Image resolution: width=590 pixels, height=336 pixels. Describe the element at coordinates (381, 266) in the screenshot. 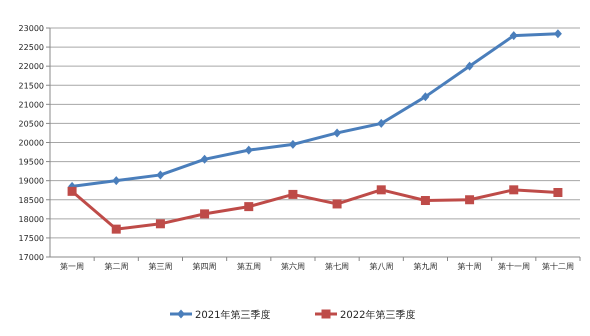

I see `x-tick-label: 第八周` at that location.